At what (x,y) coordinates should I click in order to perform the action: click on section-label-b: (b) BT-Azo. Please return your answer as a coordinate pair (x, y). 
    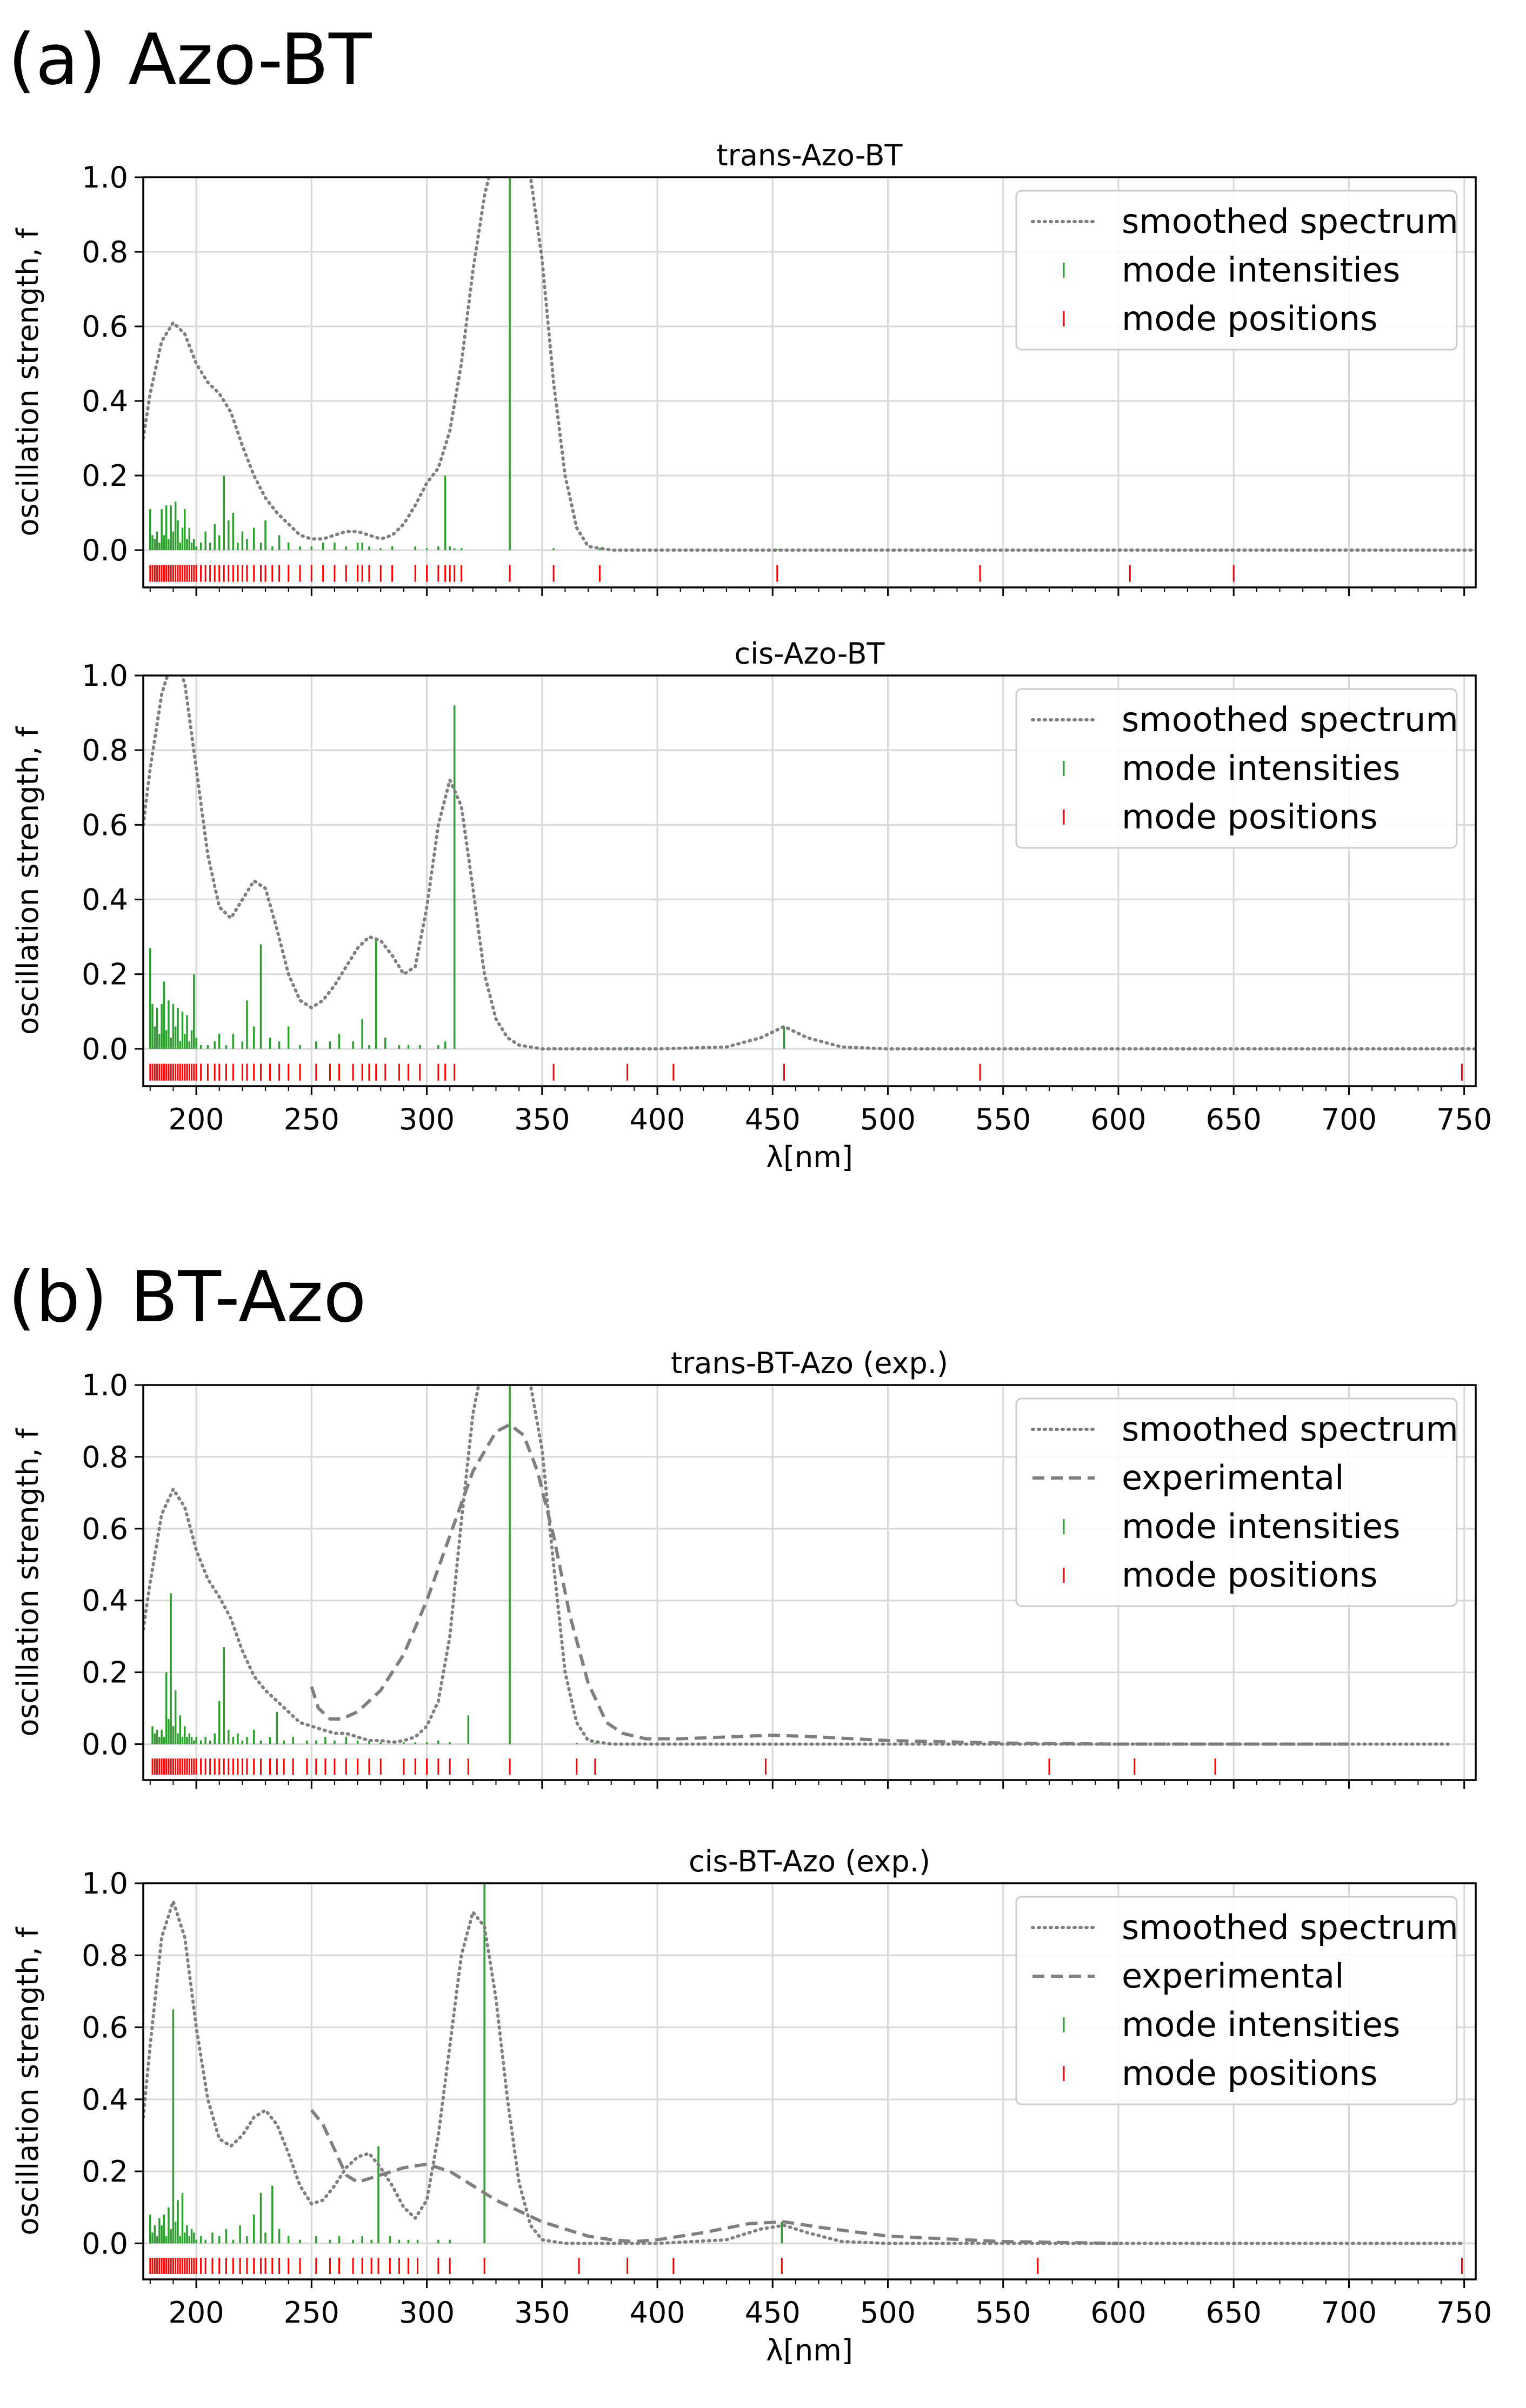
    Looking at the image, I should click on (187, 1297).